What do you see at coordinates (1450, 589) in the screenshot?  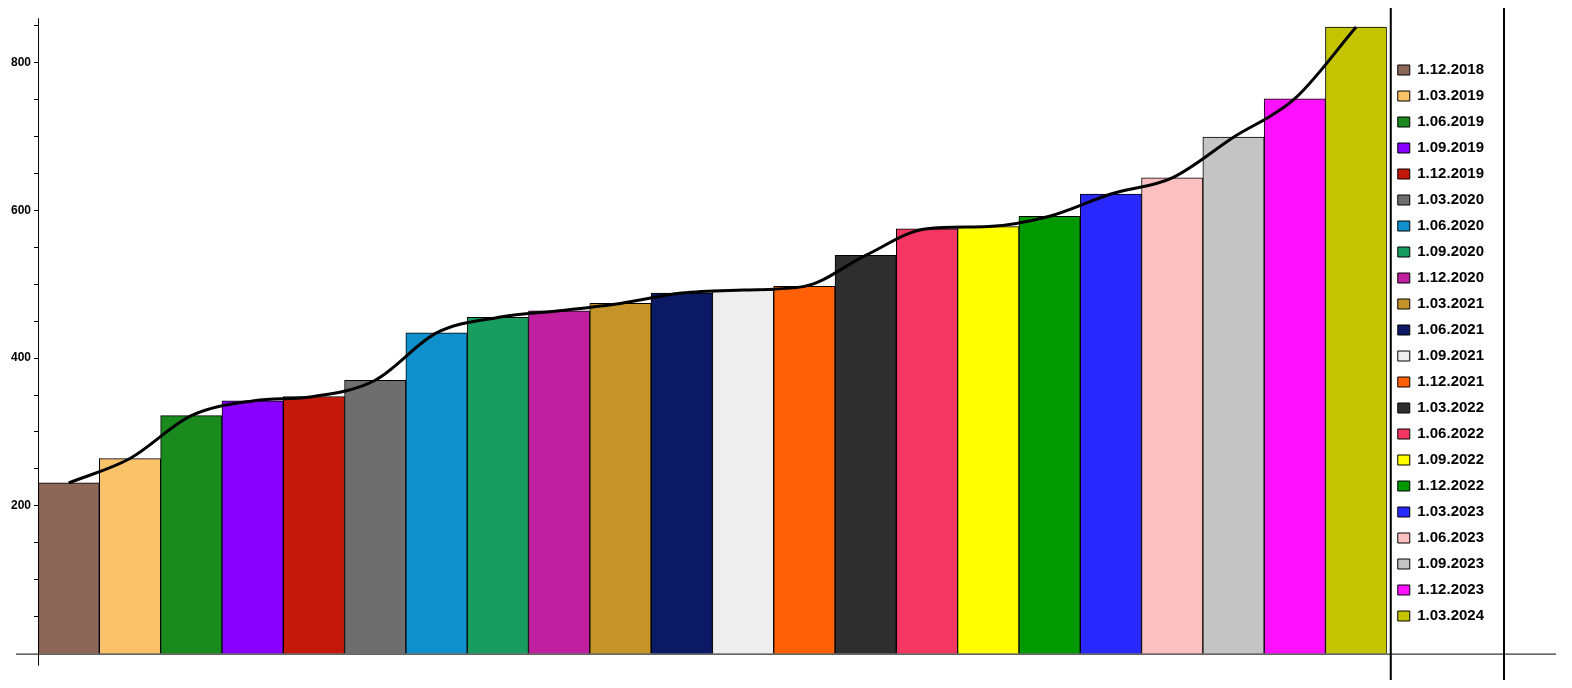 I see `legend-label: 1.12.2023` at bounding box center [1450, 589].